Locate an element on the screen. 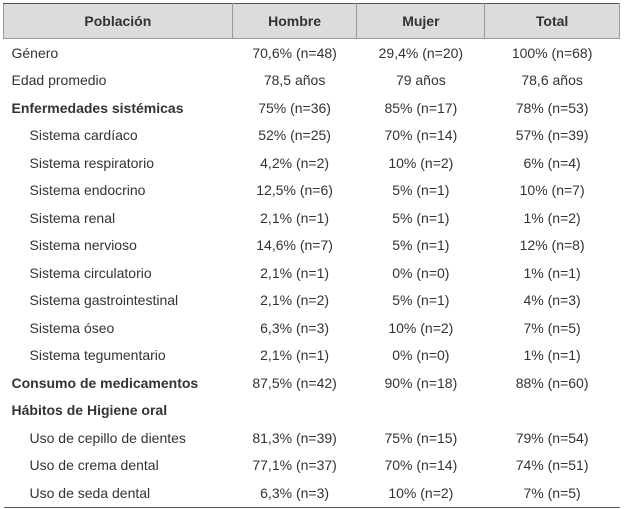 The width and height of the screenshot is (624, 509). table-cell: 100% (n=68) is located at coordinates (552, 52).